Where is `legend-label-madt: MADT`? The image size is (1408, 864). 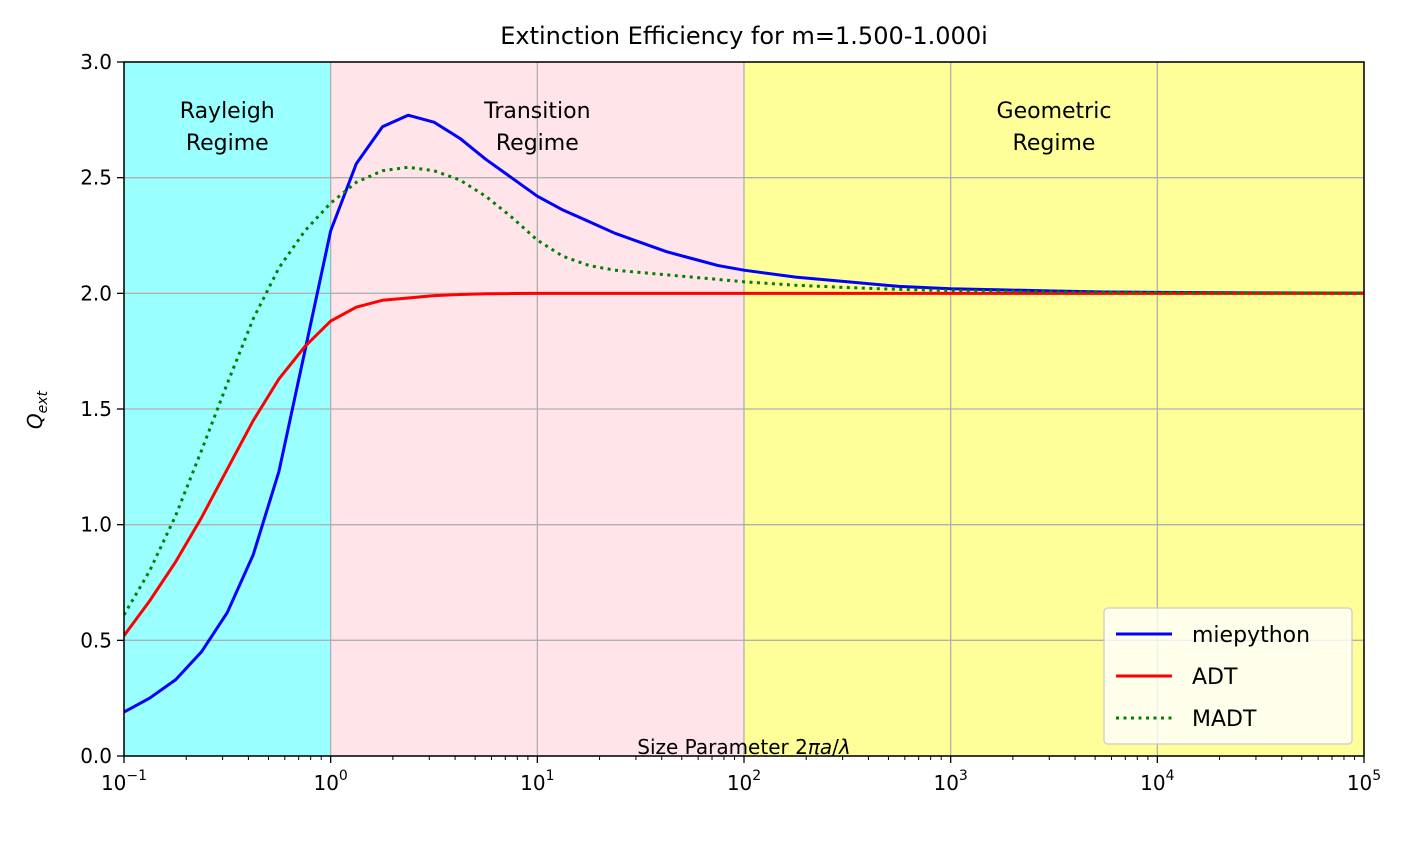
legend-label-madt: MADT is located at coordinates (1224, 719).